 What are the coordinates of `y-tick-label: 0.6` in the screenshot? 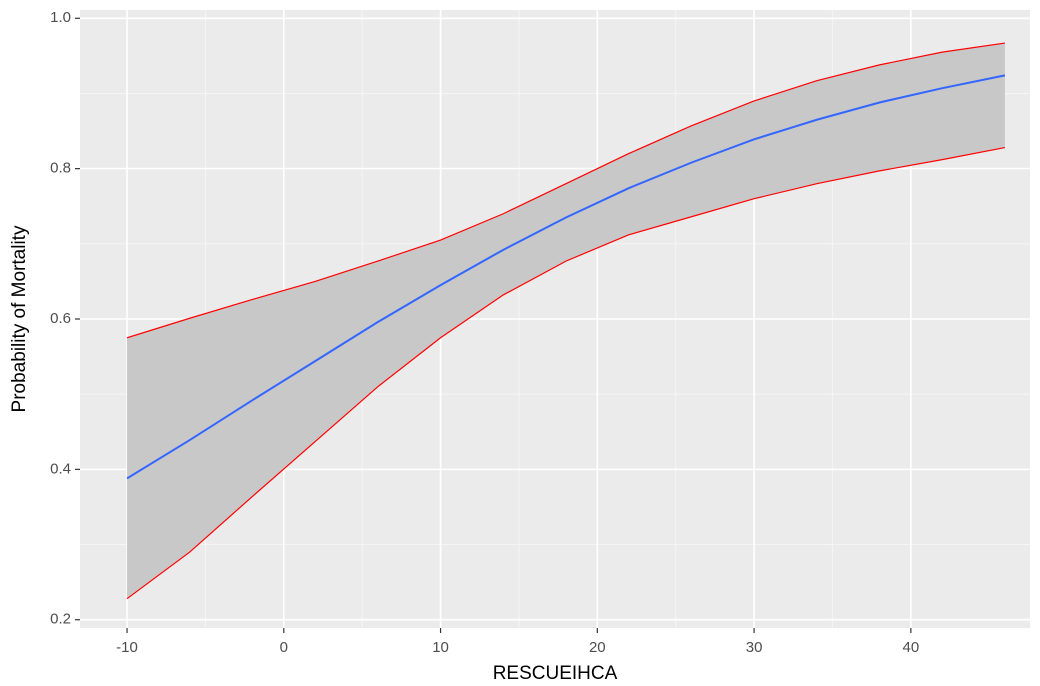 It's located at (60, 318).